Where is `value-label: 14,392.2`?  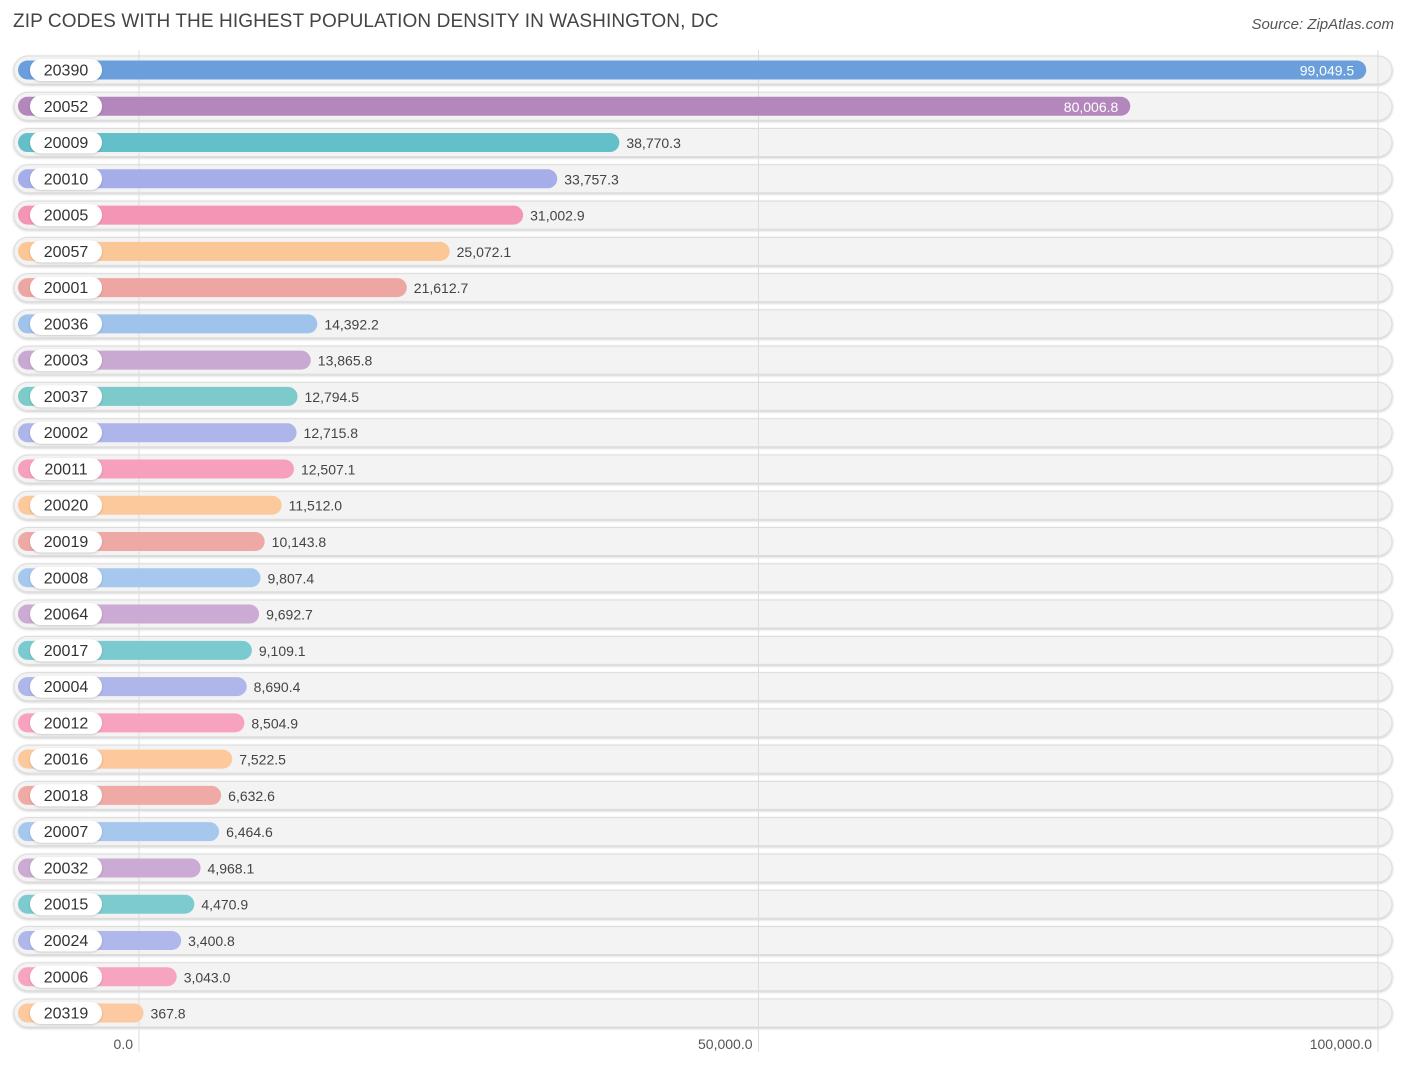 value-label: 14,392.2 is located at coordinates (351, 324).